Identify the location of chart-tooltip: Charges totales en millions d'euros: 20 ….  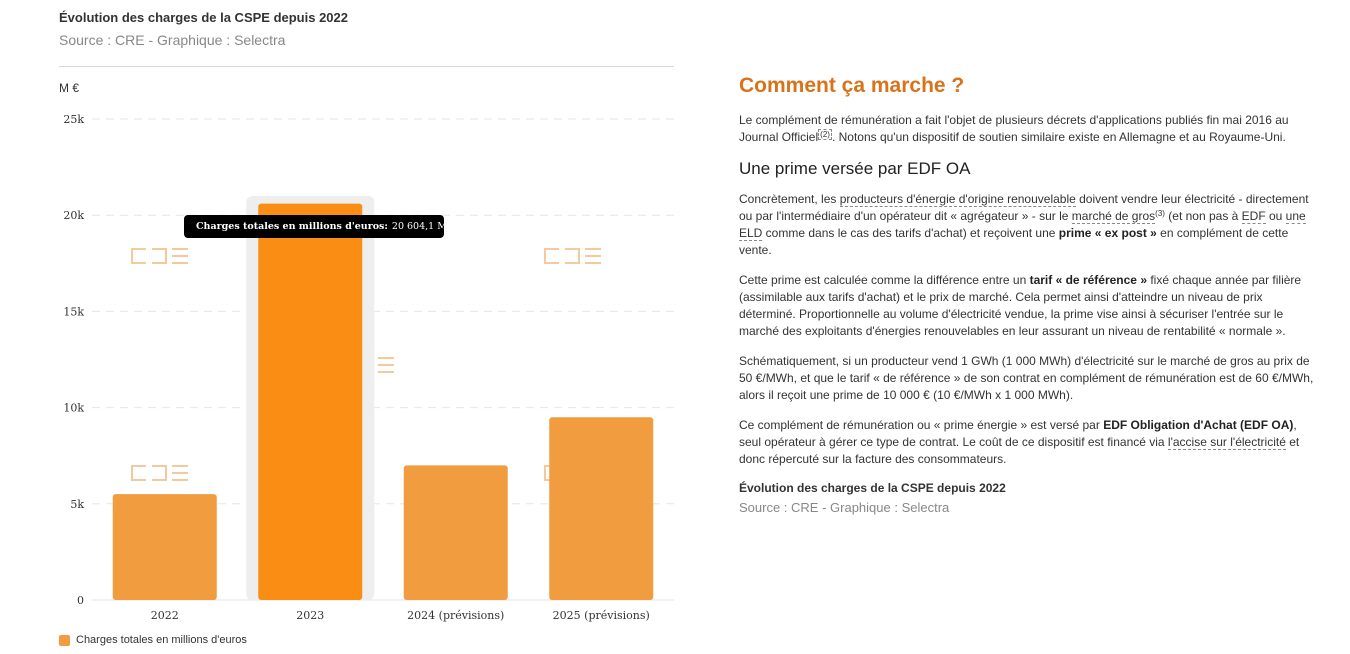
(320, 226).